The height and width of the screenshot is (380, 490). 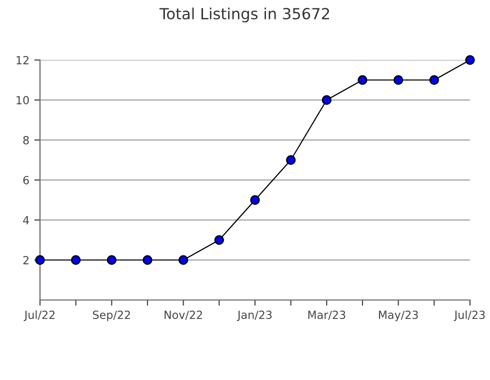 What do you see at coordinates (327, 315) in the screenshot?
I see `x-tick-label: Mar/23` at bounding box center [327, 315].